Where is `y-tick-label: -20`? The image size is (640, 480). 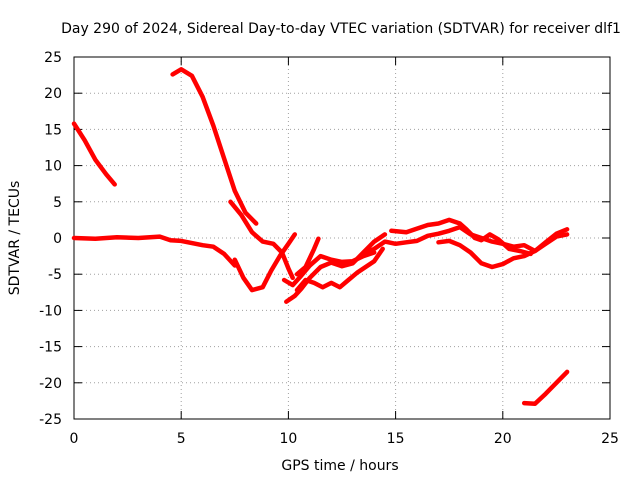 y-tick-label: -20 is located at coordinates (50, 384).